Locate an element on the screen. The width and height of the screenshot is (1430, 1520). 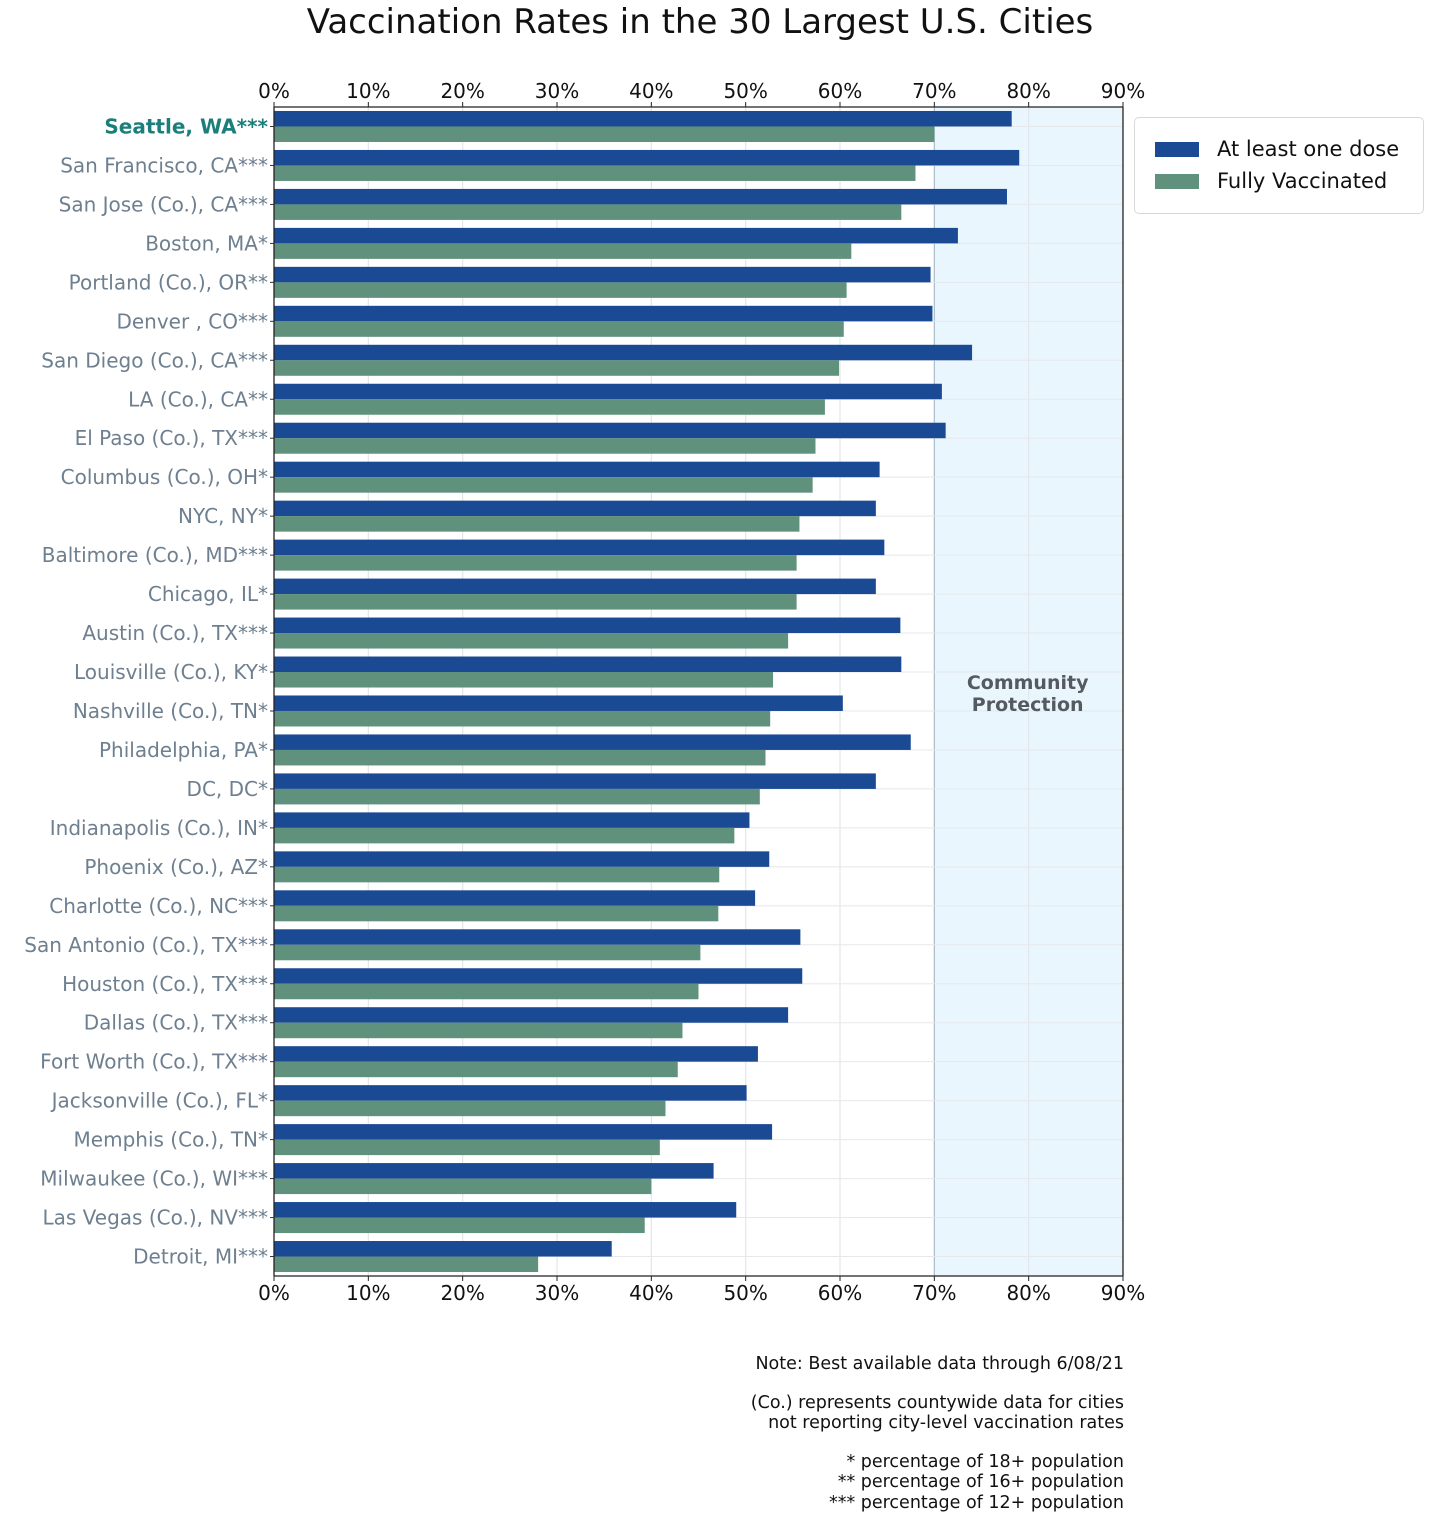
category-label: Louisville (Co.), KY* is located at coordinates (171, 672).